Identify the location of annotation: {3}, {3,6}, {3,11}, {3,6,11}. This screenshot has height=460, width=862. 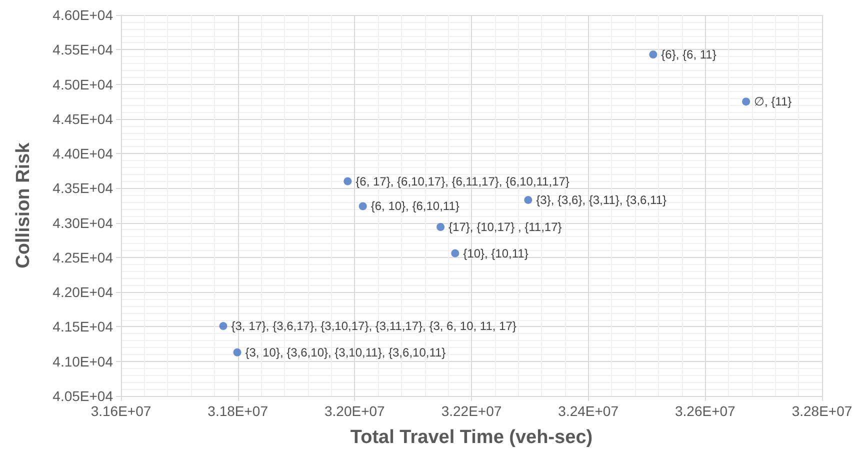
(601, 199).